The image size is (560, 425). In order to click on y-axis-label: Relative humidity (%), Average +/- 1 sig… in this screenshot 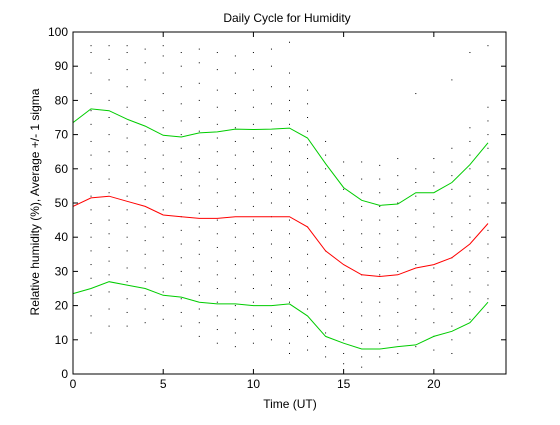, I will do `click(35, 201)`.